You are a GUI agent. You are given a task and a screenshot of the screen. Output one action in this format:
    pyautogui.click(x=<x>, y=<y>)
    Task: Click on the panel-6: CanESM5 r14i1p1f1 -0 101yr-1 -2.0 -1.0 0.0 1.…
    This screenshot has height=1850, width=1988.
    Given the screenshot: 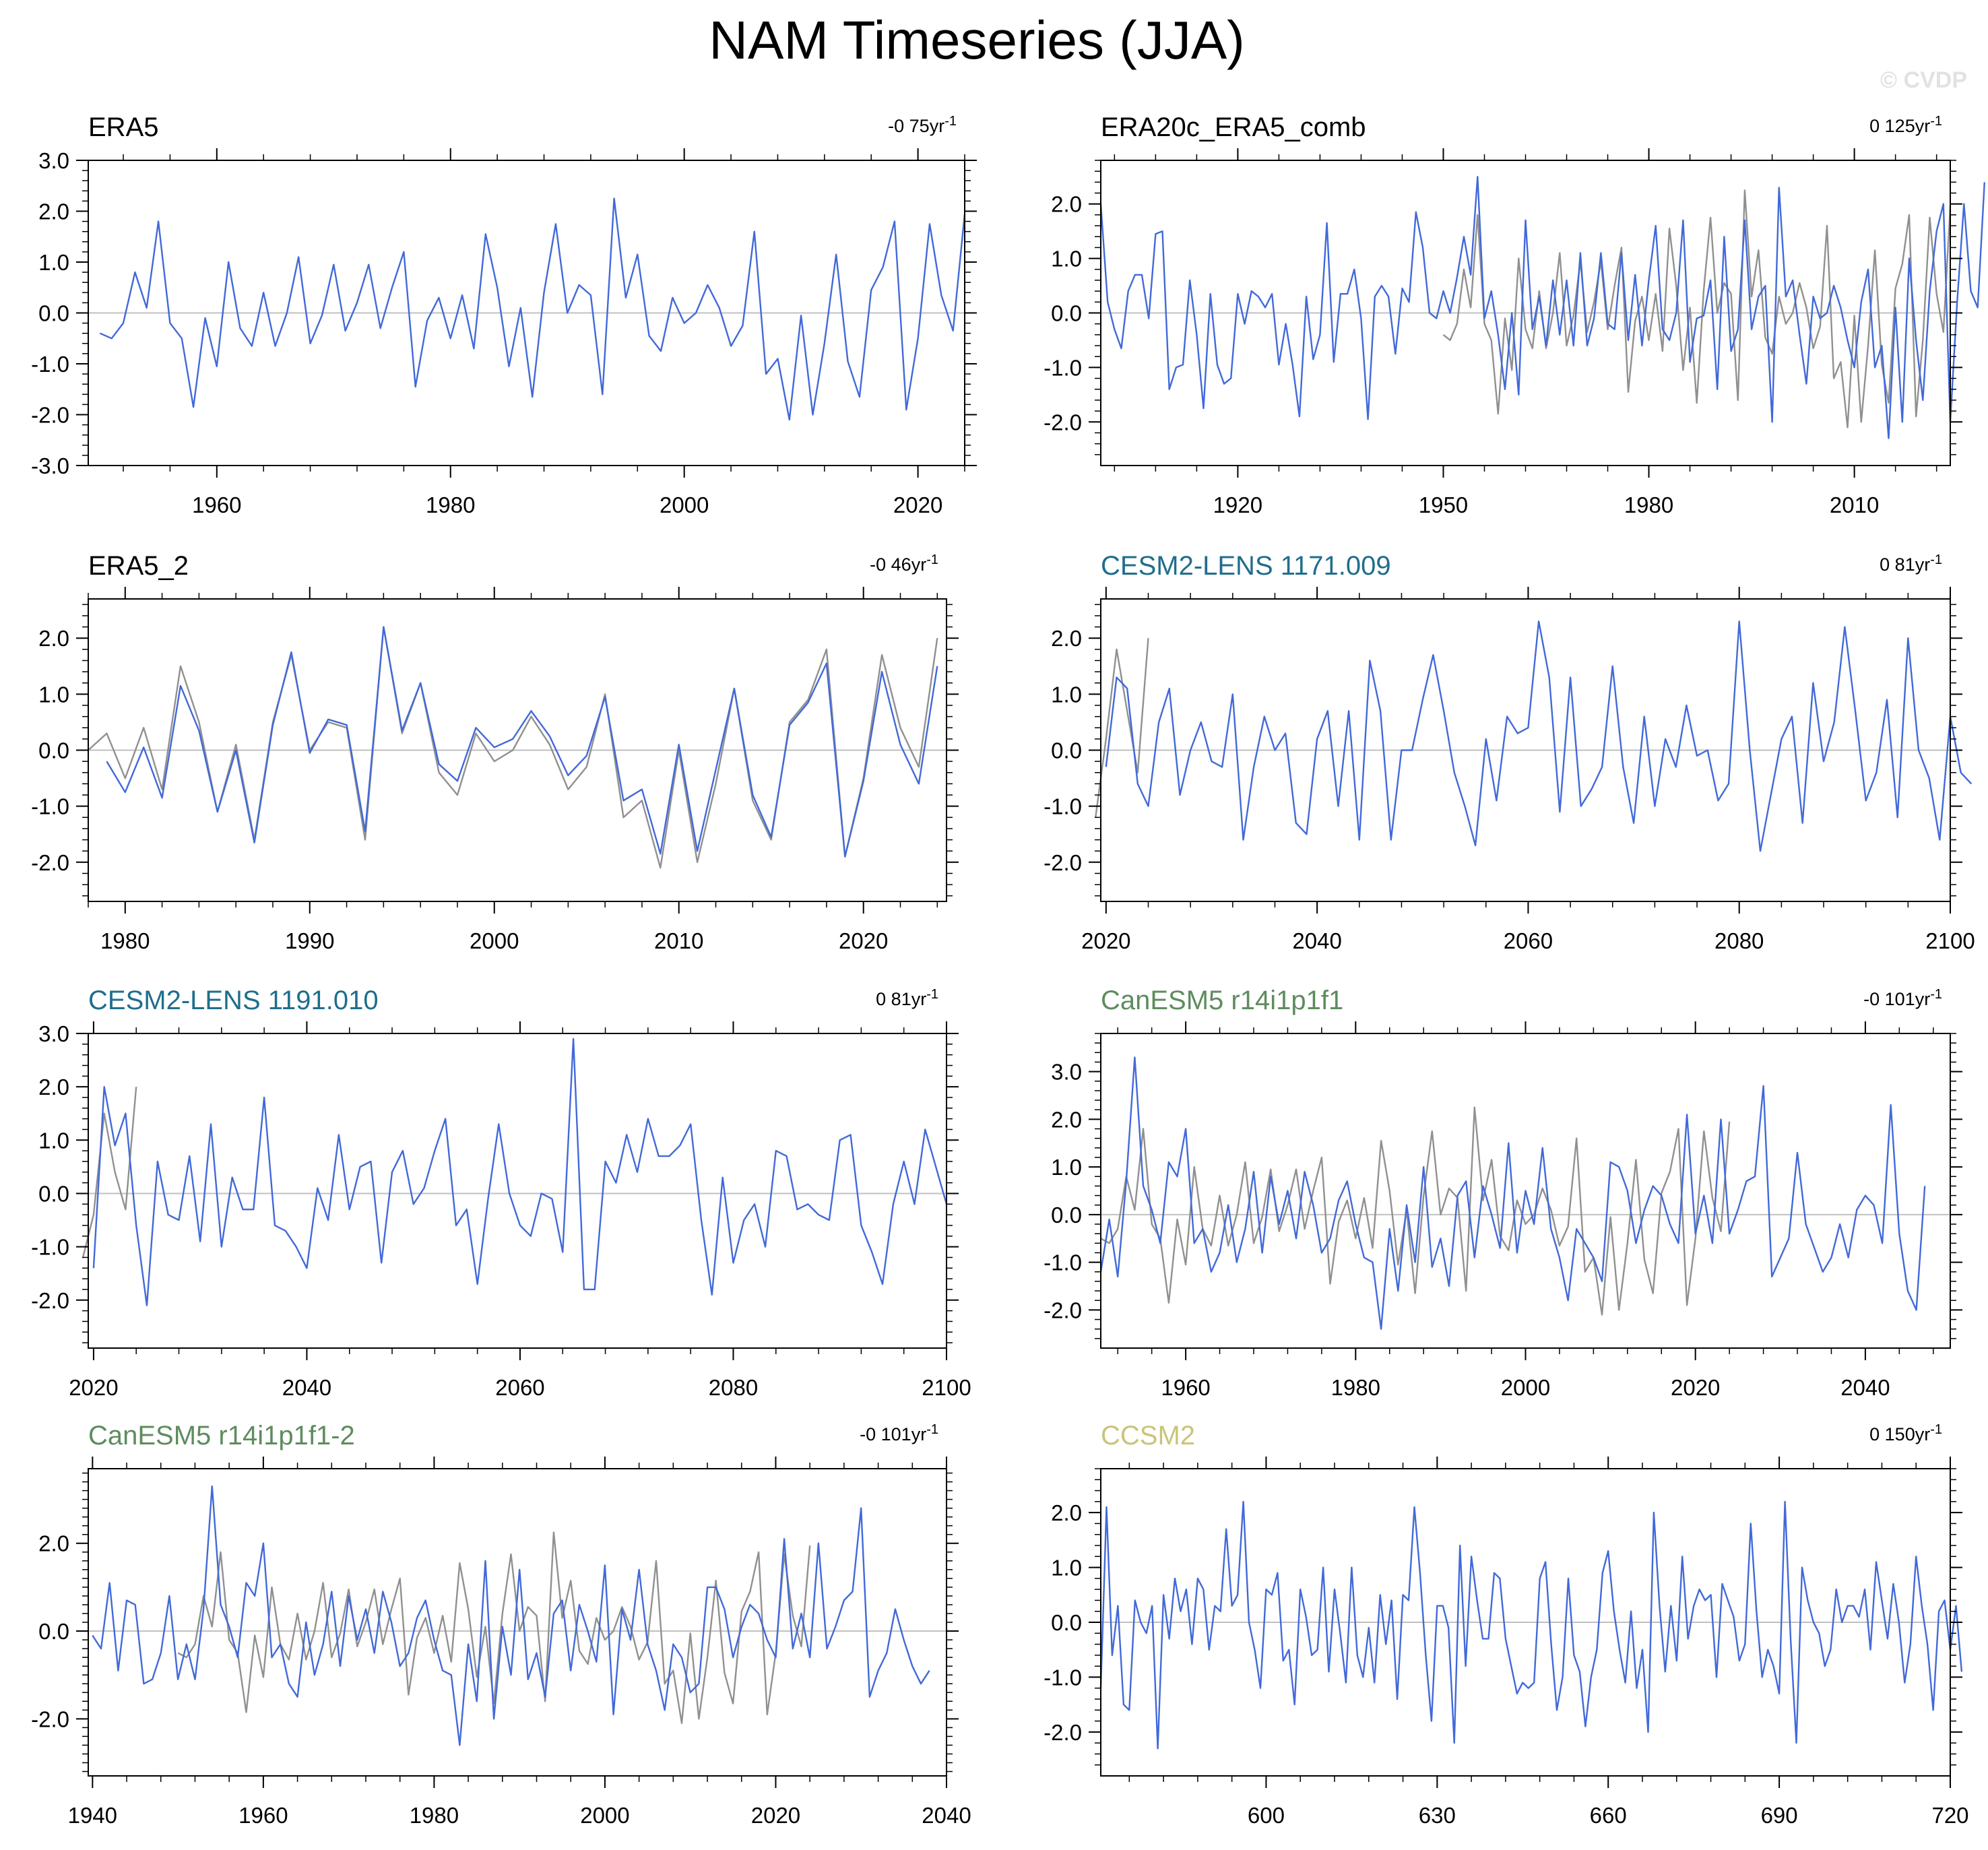 What is the action you would take?
    pyautogui.click(x=1503, y=1193)
    